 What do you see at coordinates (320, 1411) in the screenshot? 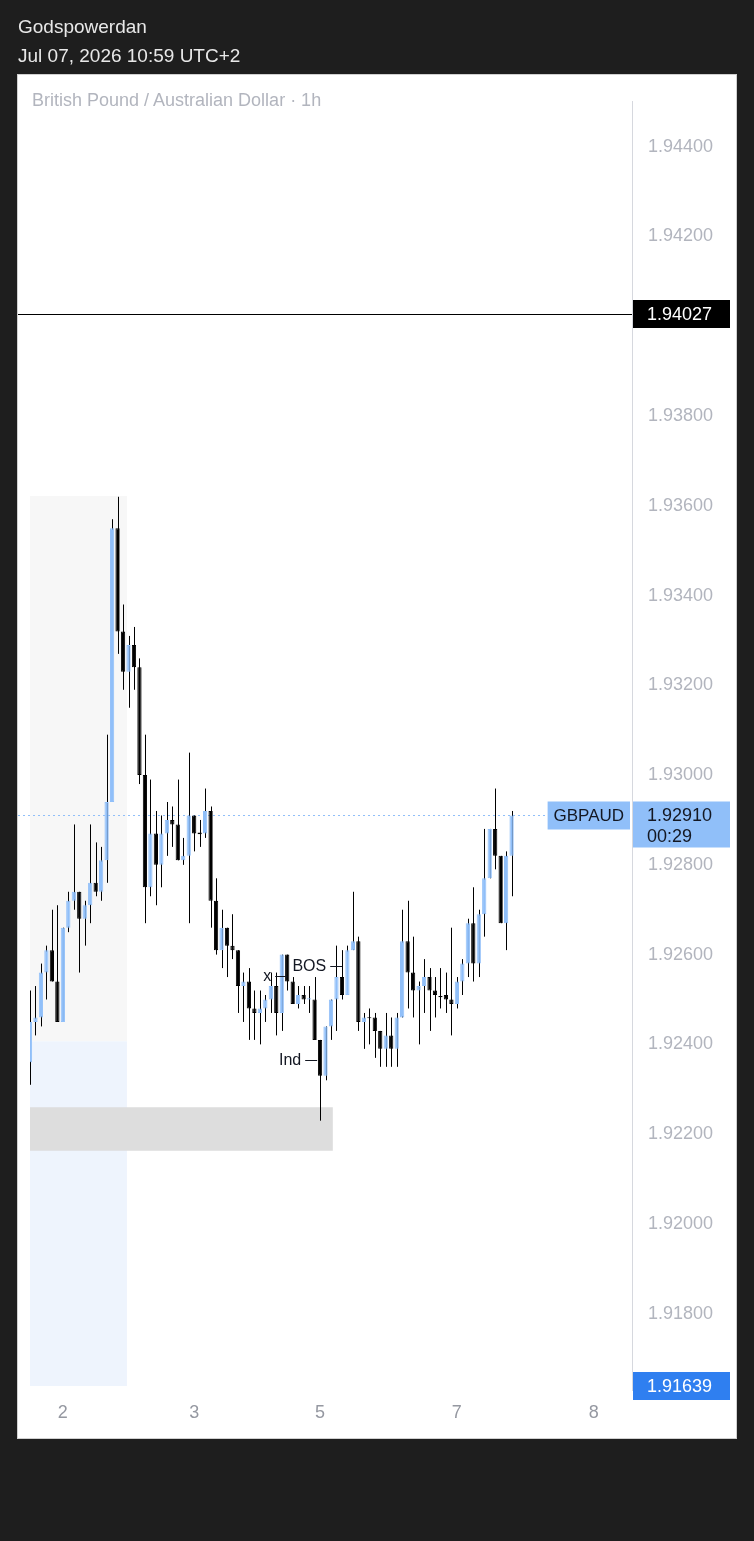
I see `x-tick-label: 5` at bounding box center [320, 1411].